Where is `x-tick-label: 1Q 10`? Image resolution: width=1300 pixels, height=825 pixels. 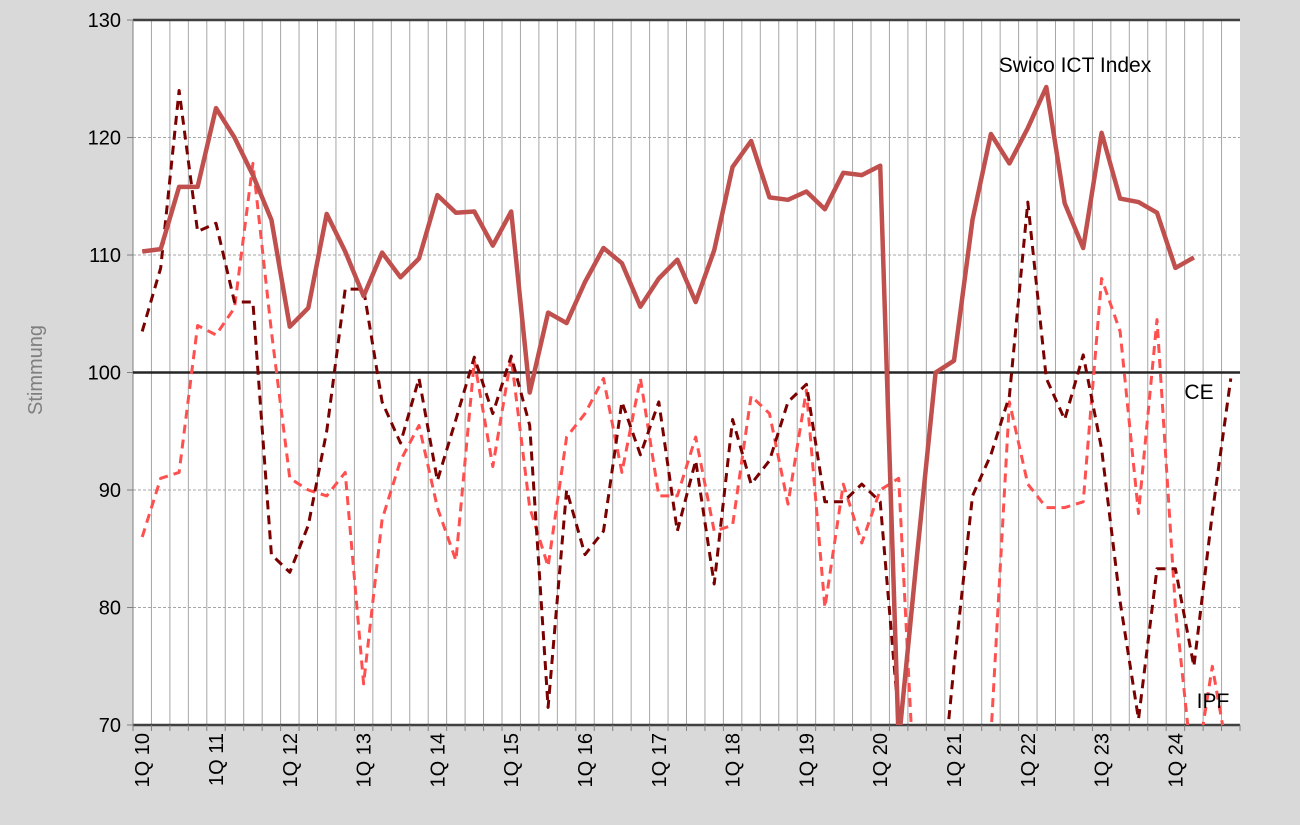 x-tick-label: 1Q 10 is located at coordinates (143, 760).